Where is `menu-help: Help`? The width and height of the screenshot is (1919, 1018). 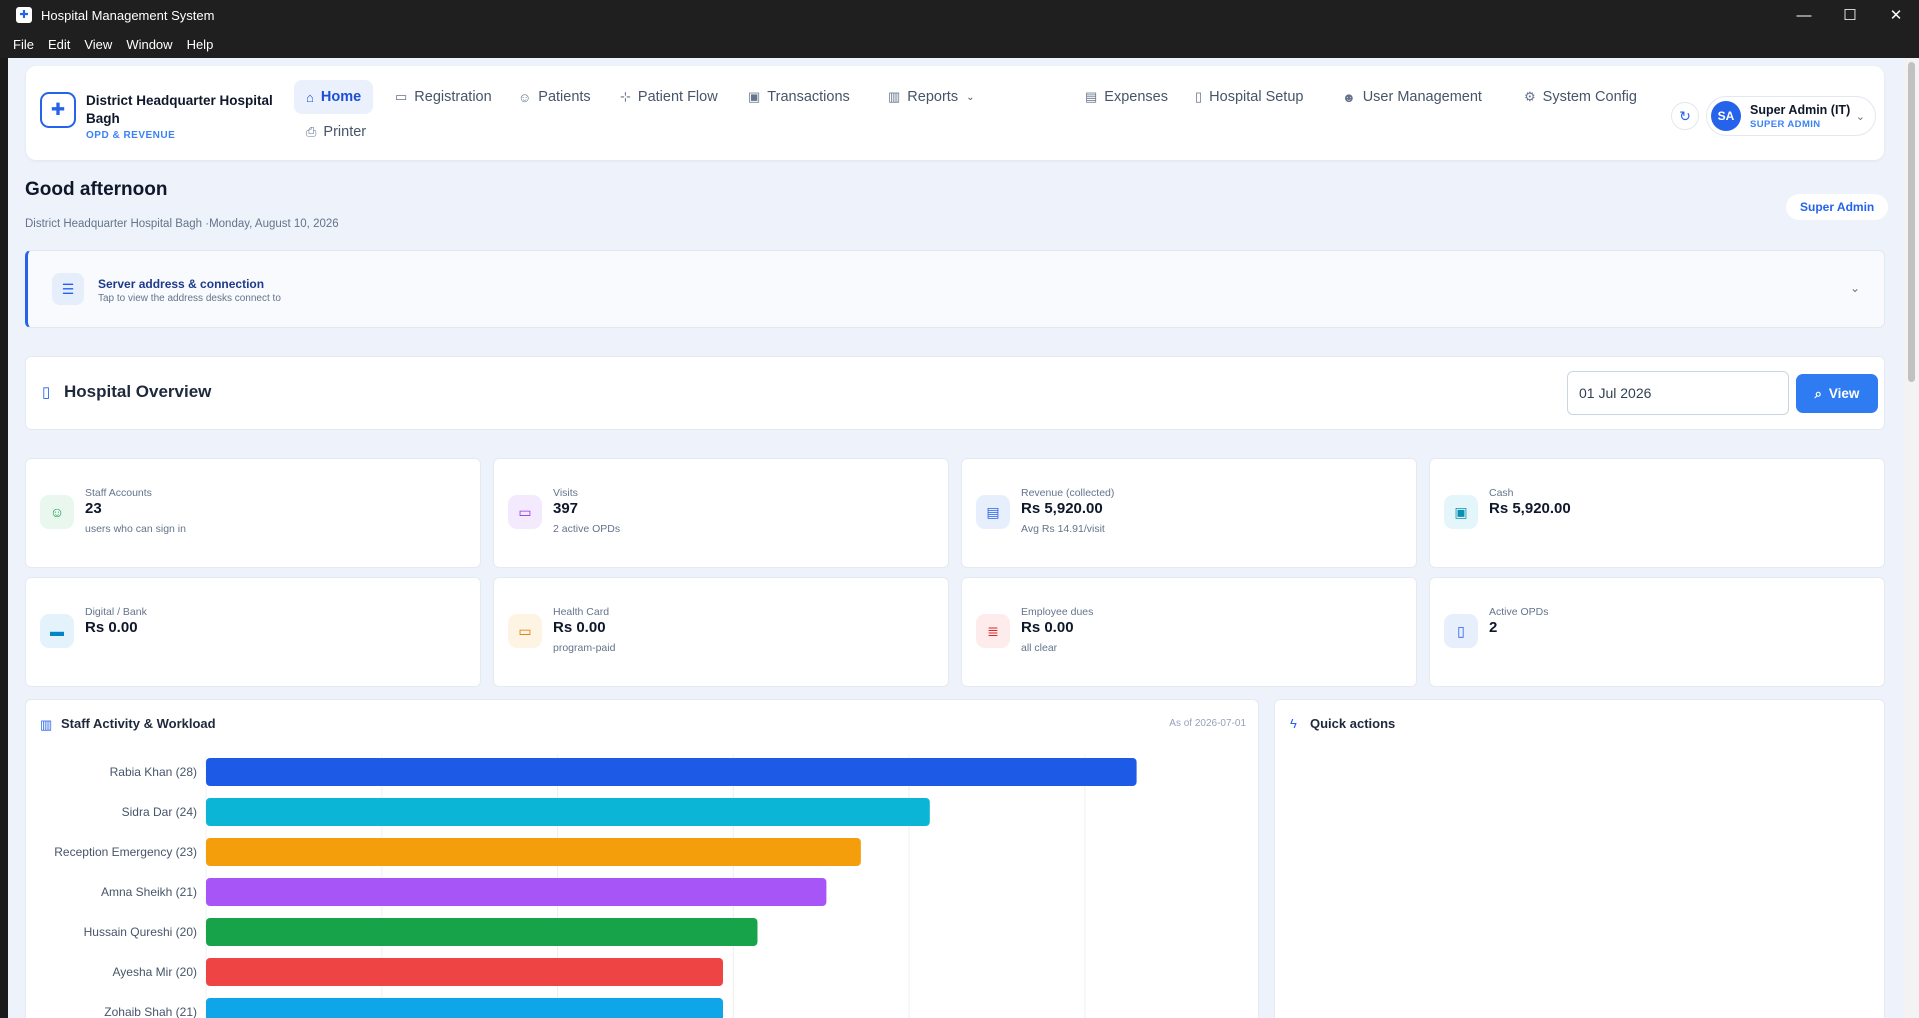 menu-help: Help is located at coordinates (200, 44).